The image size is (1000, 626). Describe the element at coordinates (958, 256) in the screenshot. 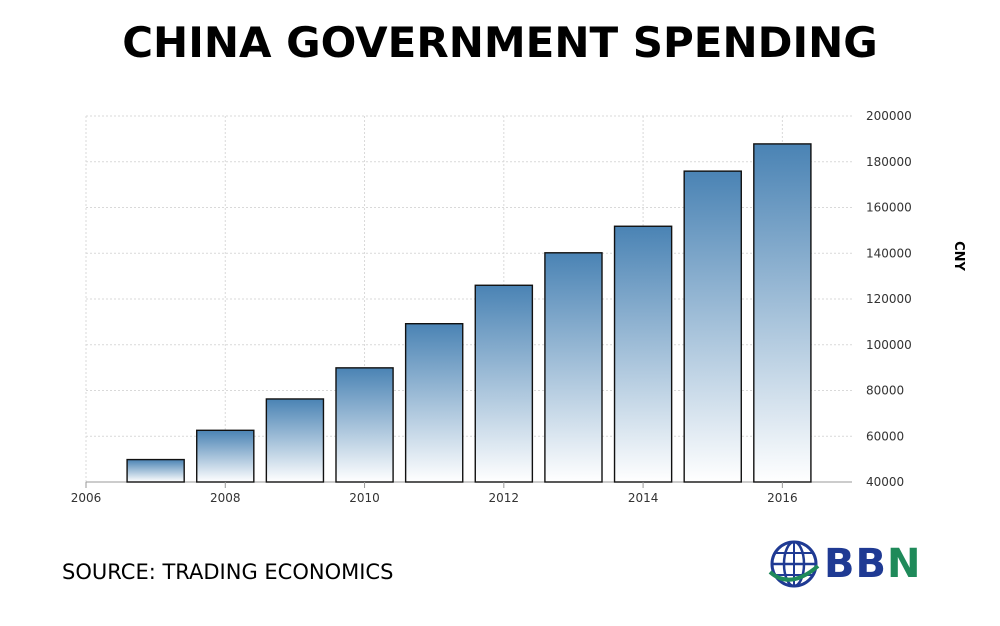

I see `y-axis-label: CNY` at that location.